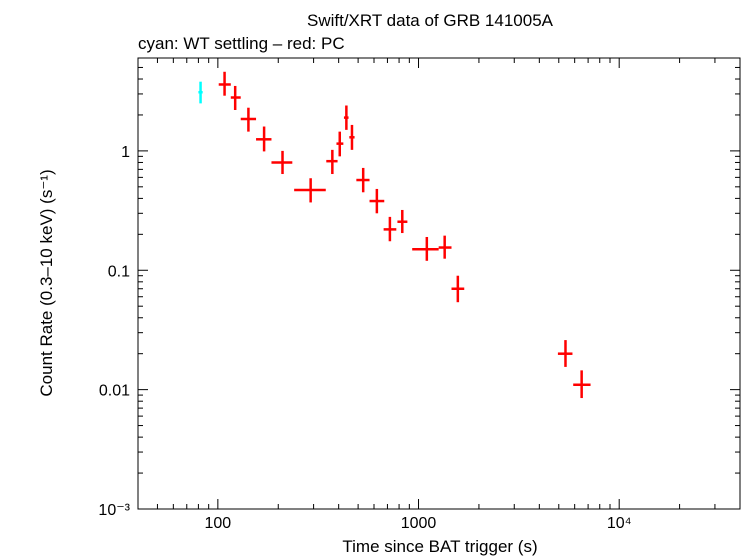  Describe the element at coordinates (46, 282) in the screenshot. I see `y-axis-label: Count Rate (0.3–10 keV) (s⁻¹)` at that location.